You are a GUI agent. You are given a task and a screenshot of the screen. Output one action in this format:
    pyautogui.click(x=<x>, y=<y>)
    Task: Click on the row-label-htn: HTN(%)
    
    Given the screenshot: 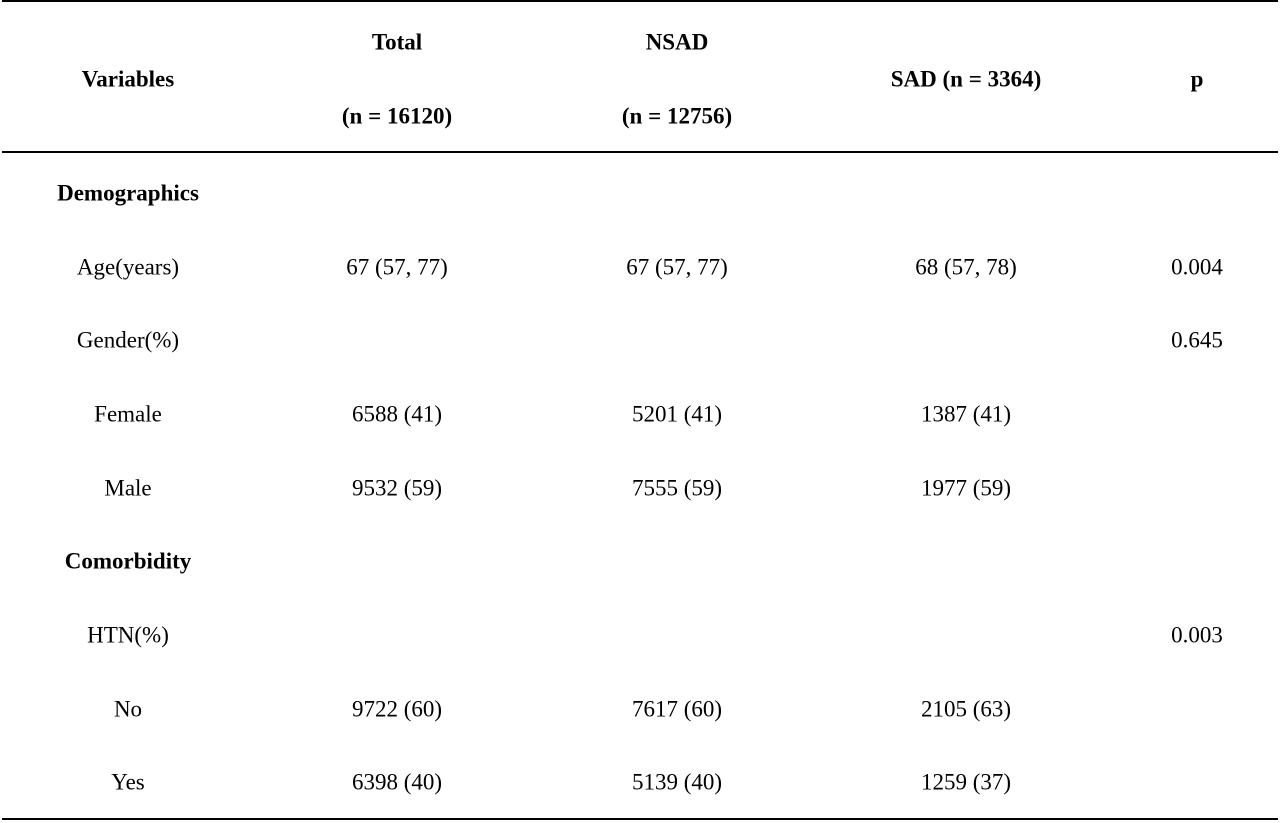 What is the action you would take?
    pyautogui.click(x=128, y=635)
    